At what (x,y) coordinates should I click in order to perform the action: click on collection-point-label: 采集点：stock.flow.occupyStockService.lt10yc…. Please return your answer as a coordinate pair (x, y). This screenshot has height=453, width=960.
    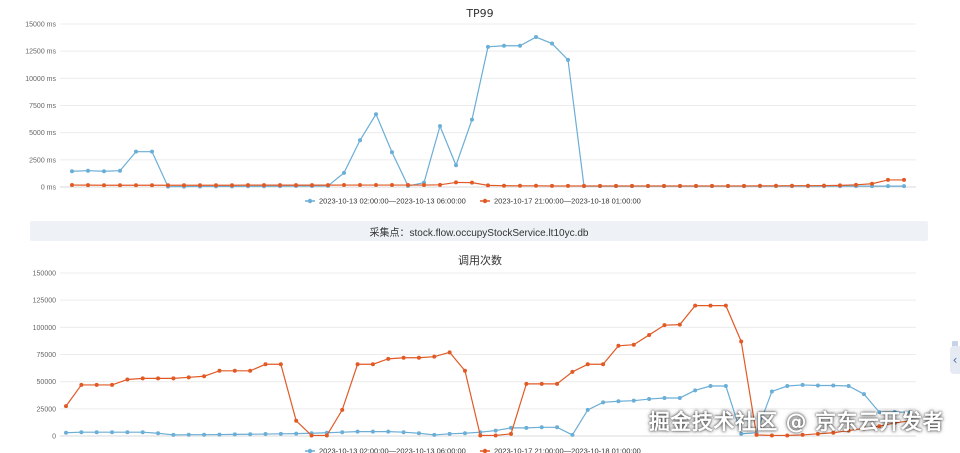
    Looking at the image, I should click on (479, 231).